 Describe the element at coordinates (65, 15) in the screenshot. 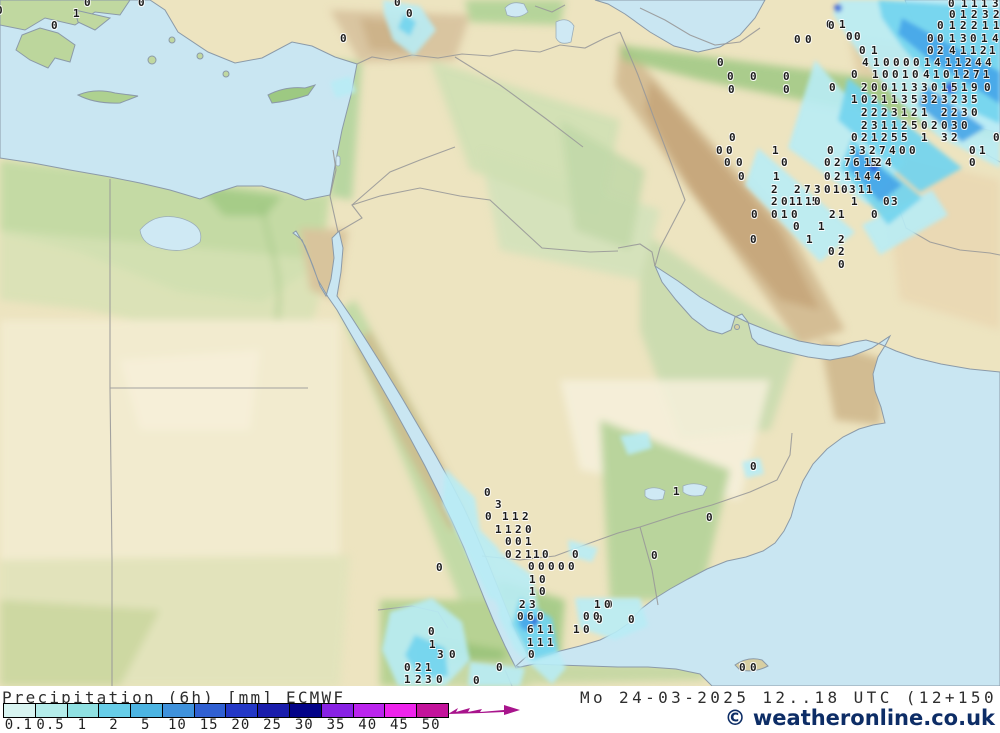

I see `greece-mainland` at that location.